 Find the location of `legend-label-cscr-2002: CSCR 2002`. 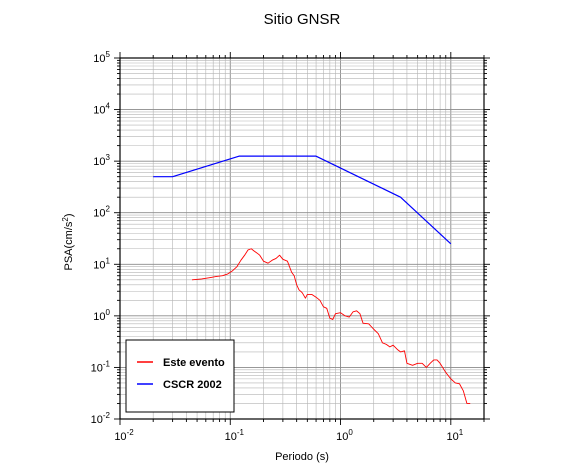

legend-label-cscr-2002: CSCR 2002 is located at coordinates (192, 385).